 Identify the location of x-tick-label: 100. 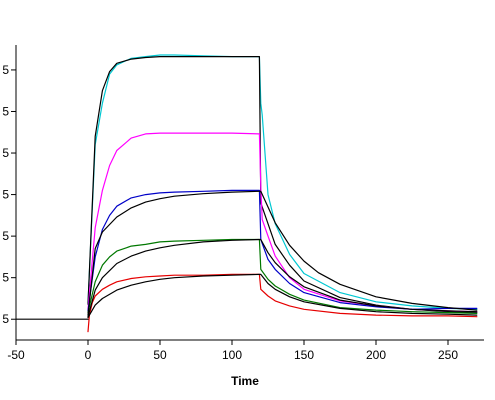
(232, 355).